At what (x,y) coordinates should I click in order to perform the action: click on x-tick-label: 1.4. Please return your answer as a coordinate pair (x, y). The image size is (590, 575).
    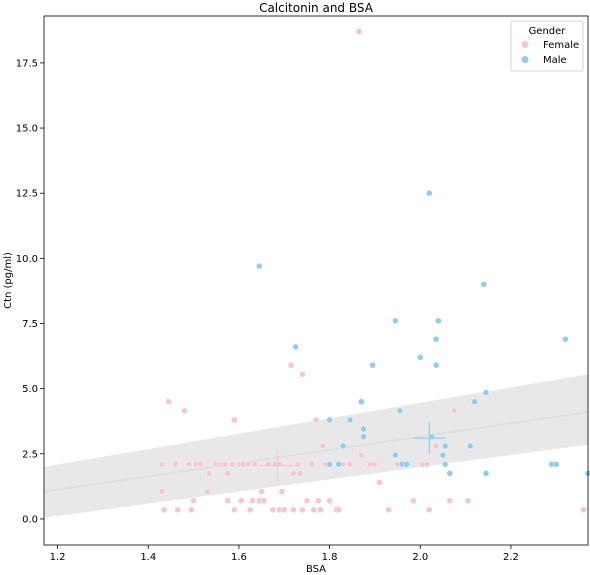
    Looking at the image, I should click on (148, 557).